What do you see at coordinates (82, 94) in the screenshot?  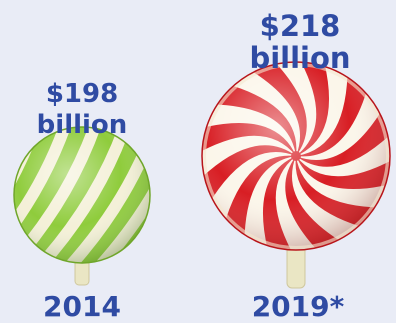 I see `data-label-2014-line1: $198` at bounding box center [82, 94].